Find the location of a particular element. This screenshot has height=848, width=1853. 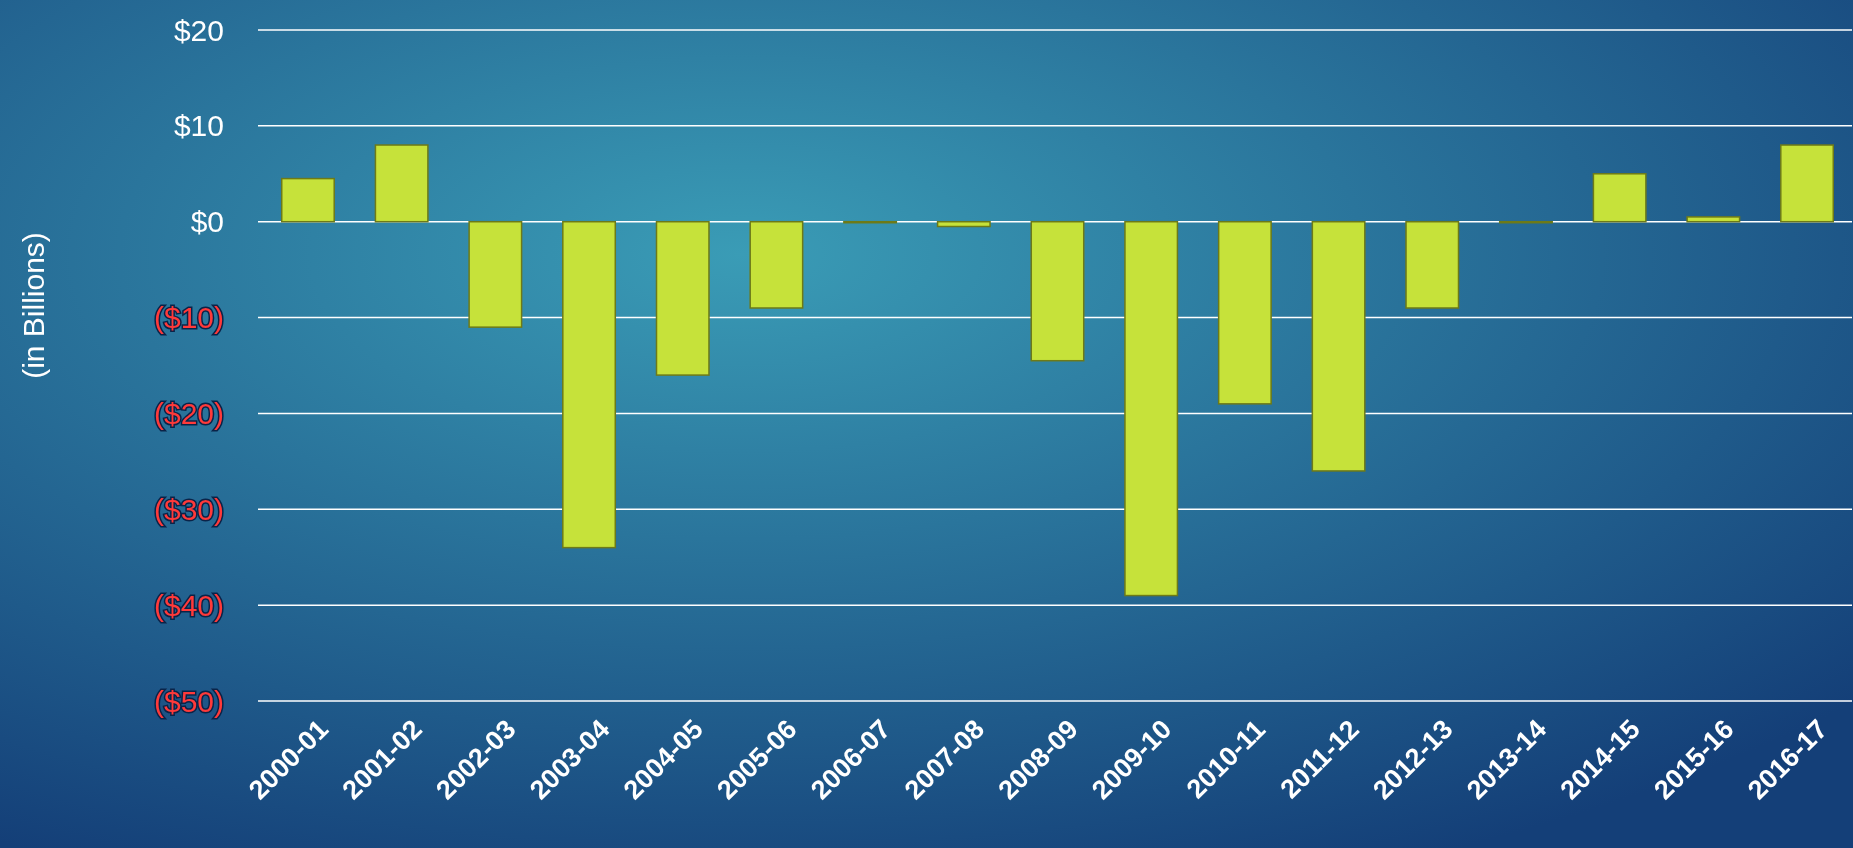

y-tick-label: ($40) is located at coordinates (188, 605).